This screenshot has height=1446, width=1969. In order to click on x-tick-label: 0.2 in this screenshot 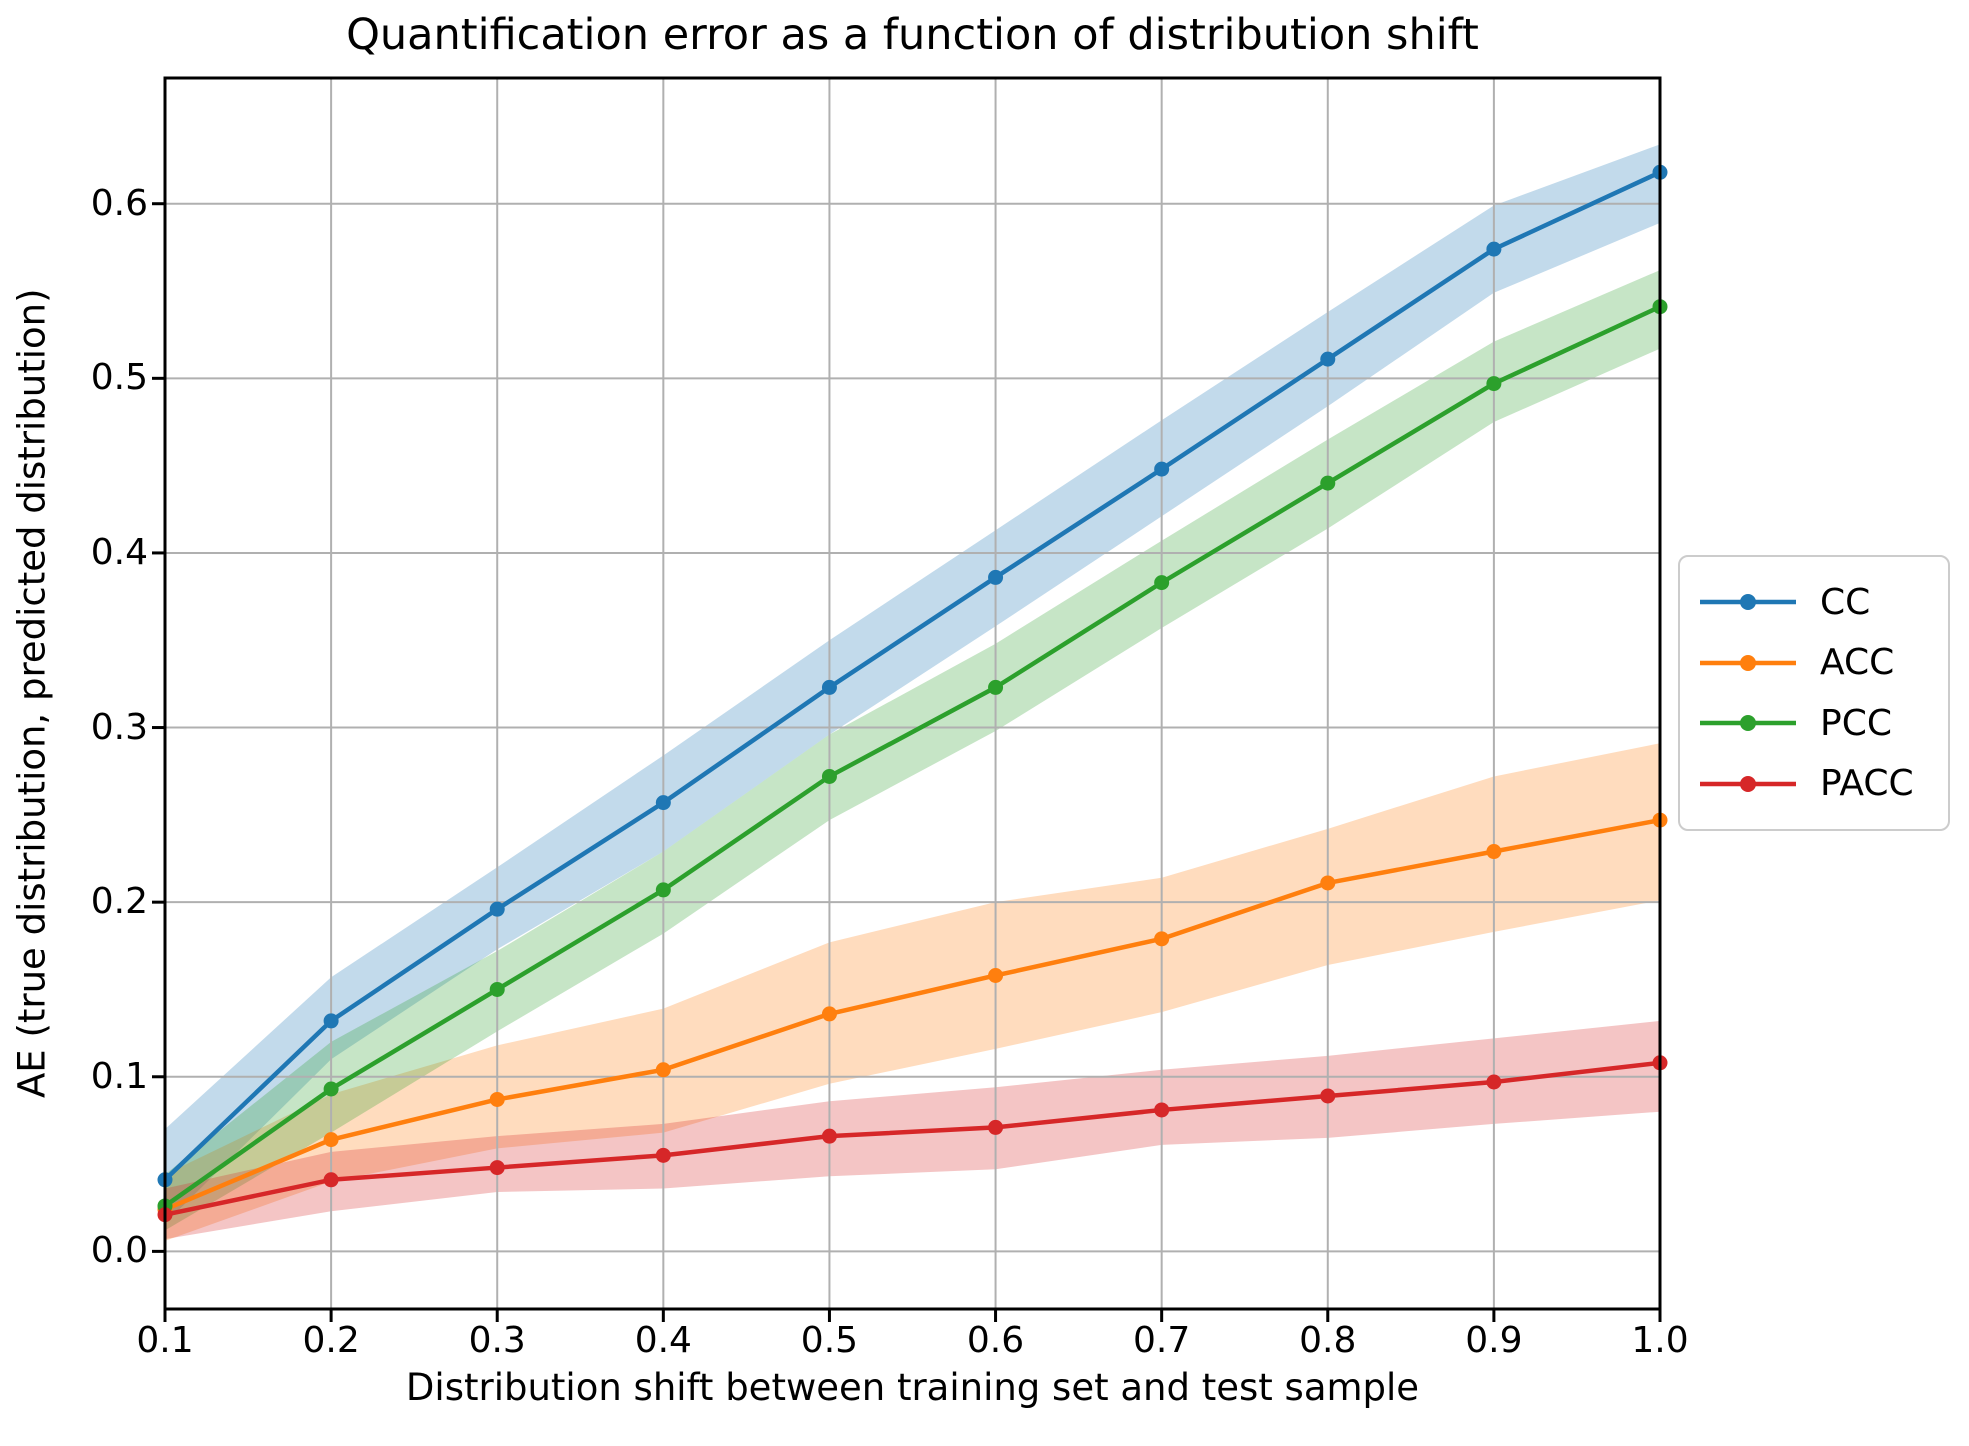, I will do `click(331, 1340)`.